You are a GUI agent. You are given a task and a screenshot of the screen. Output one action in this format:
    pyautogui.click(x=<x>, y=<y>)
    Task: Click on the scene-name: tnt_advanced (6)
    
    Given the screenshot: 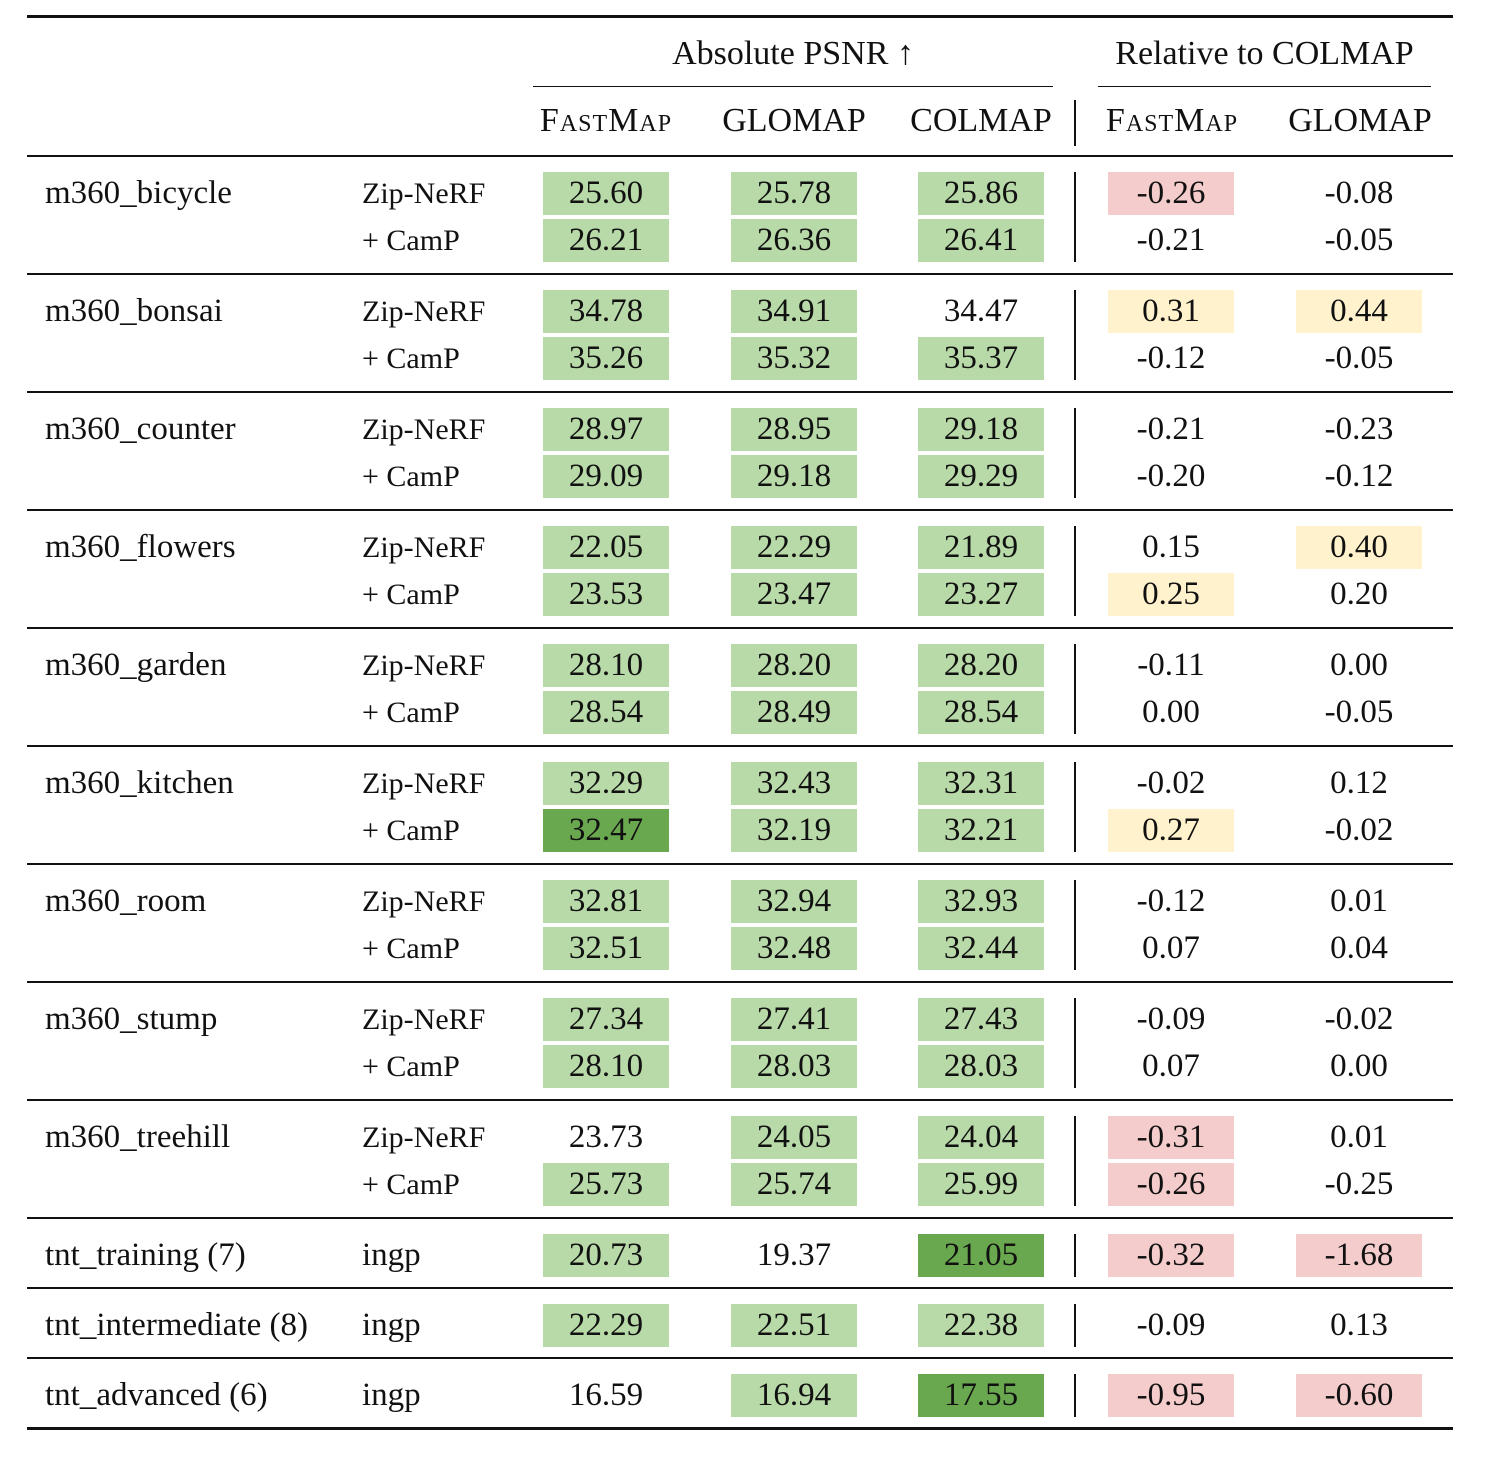 What is the action you would take?
    pyautogui.click(x=156, y=1395)
    